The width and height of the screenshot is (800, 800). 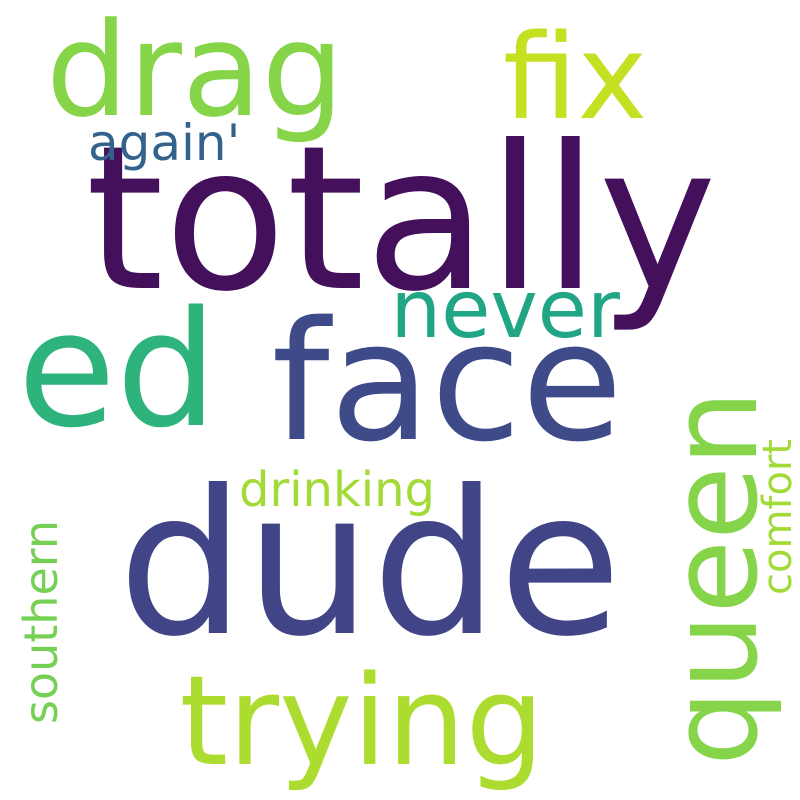 What do you see at coordinates (41, 621) in the screenshot?
I see `word-southern: southern` at bounding box center [41, 621].